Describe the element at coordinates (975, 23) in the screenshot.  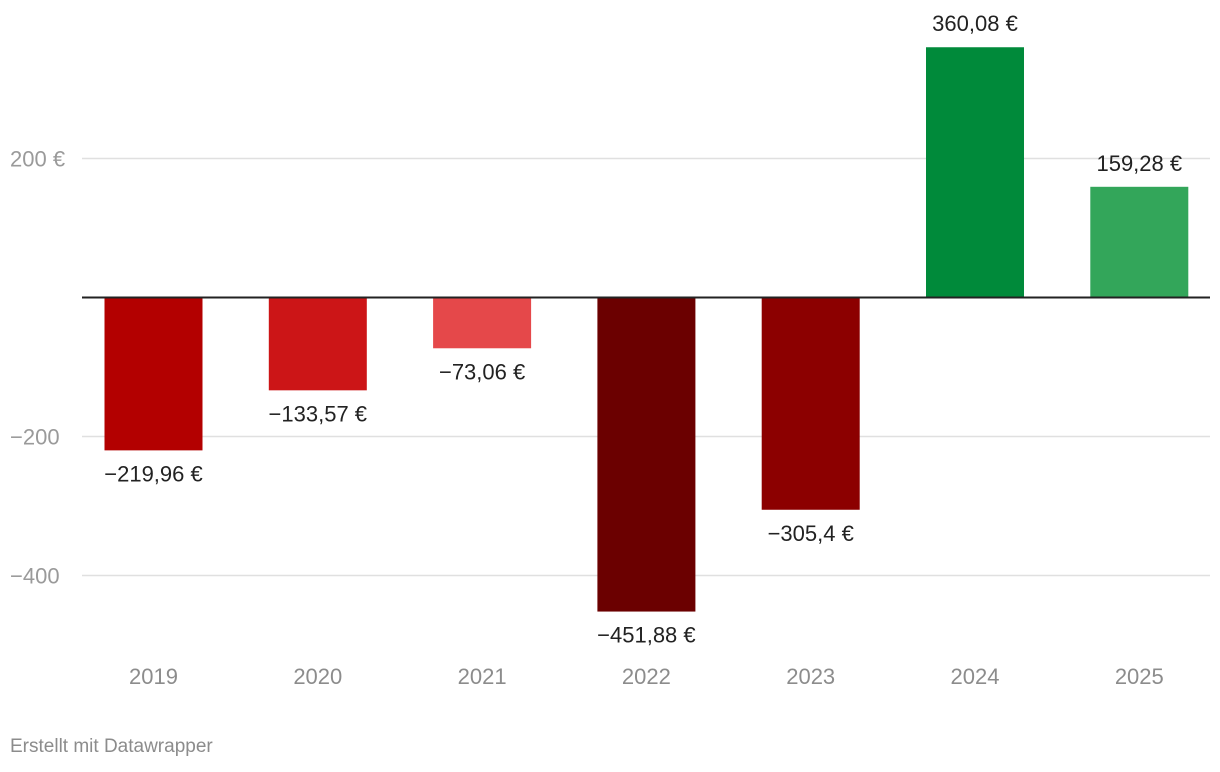
I see `value-label-2024: 360,08 €` at that location.